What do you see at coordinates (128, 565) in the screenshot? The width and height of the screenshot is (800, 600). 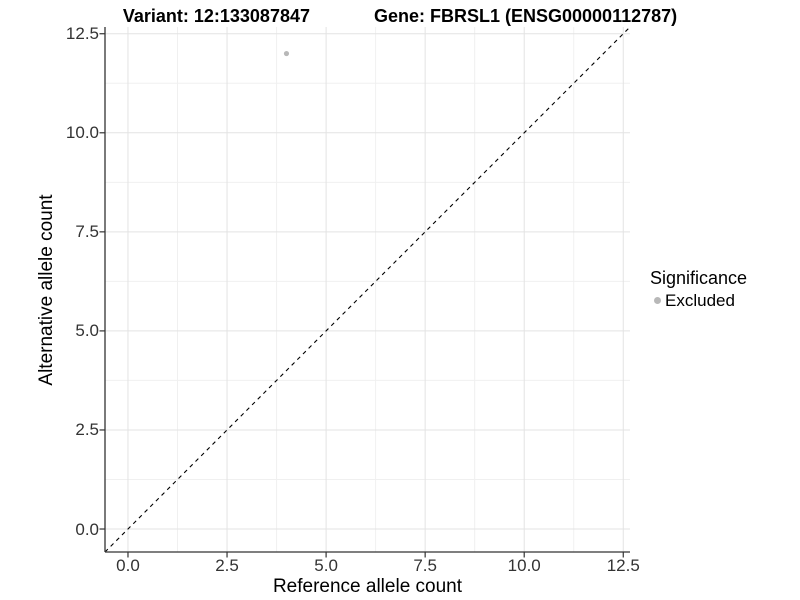 I see `x-tick-label: 0.0` at bounding box center [128, 565].